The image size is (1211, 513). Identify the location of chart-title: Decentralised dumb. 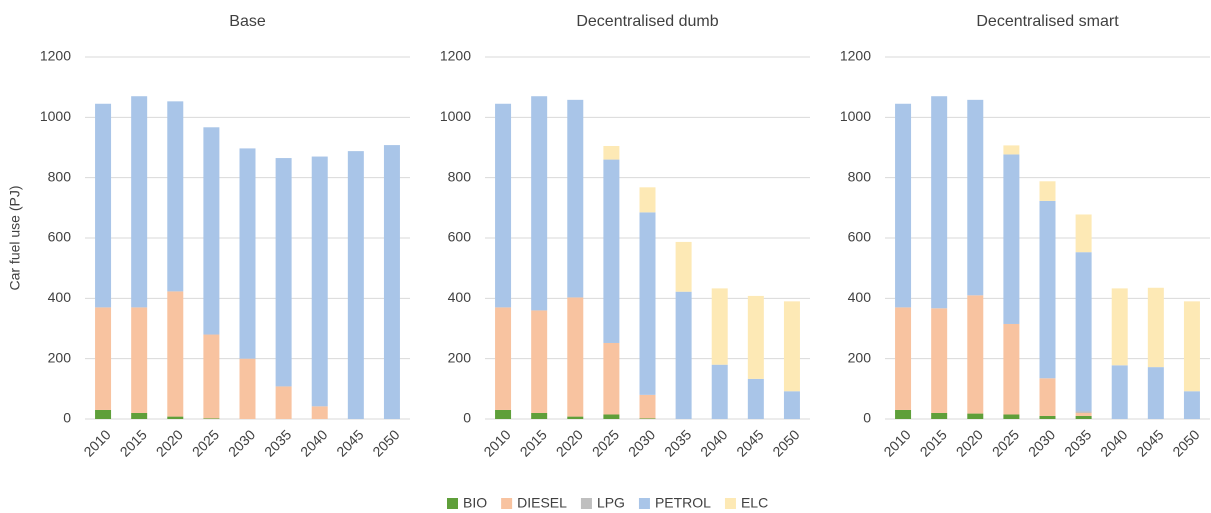
(647, 21).